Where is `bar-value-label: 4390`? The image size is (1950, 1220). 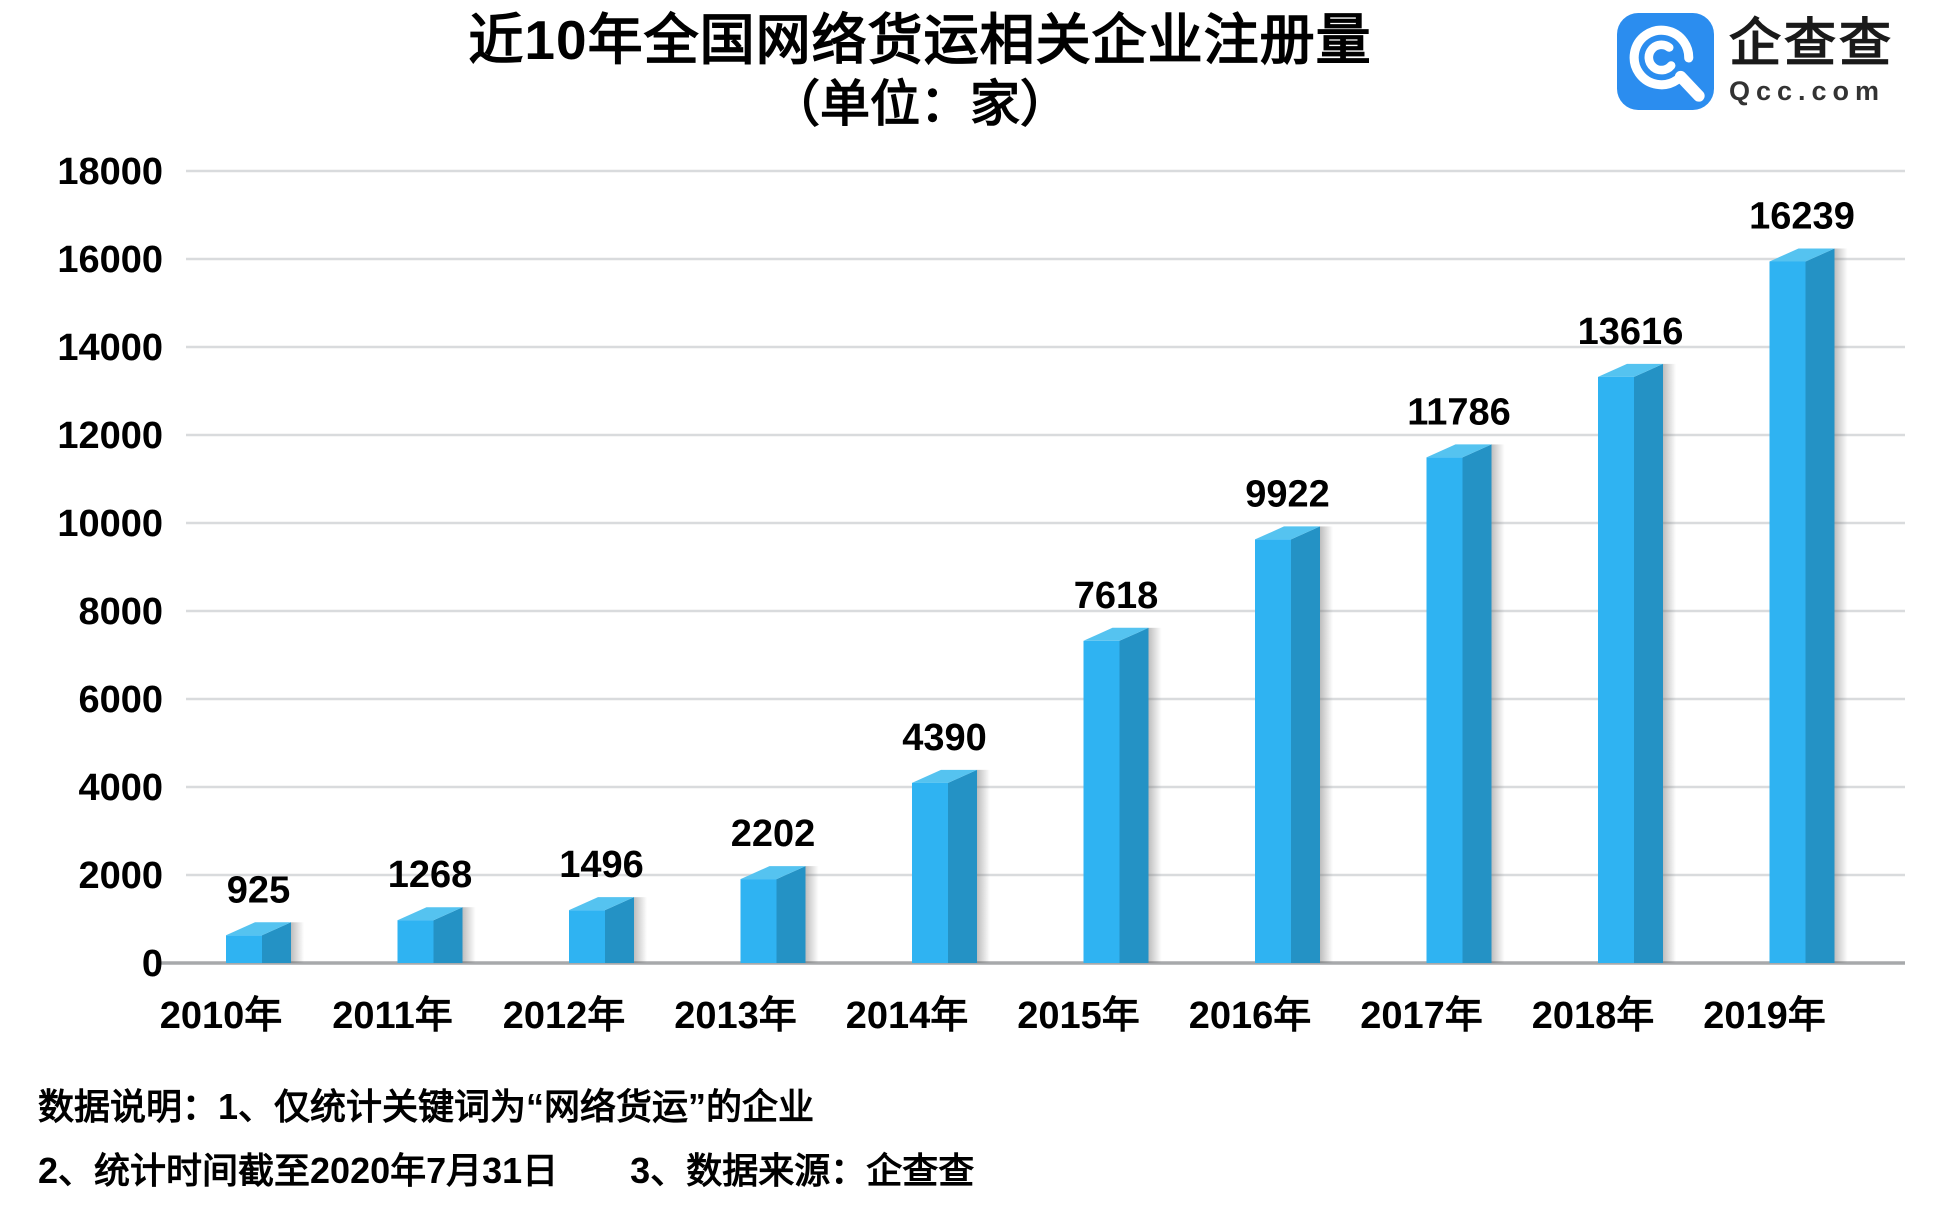 bar-value-label: 4390 is located at coordinates (944, 738).